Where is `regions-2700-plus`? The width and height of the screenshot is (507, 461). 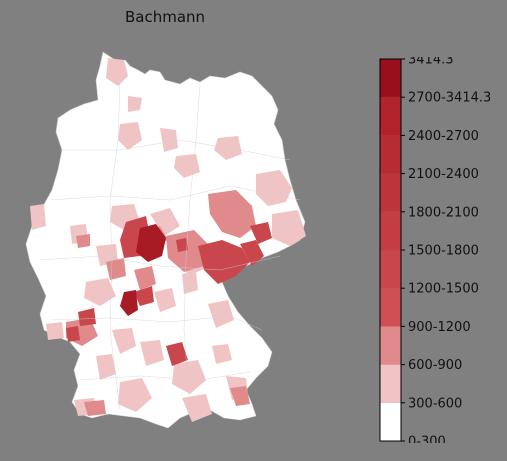
regions-2700-plus is located at coordinates (143, 270).